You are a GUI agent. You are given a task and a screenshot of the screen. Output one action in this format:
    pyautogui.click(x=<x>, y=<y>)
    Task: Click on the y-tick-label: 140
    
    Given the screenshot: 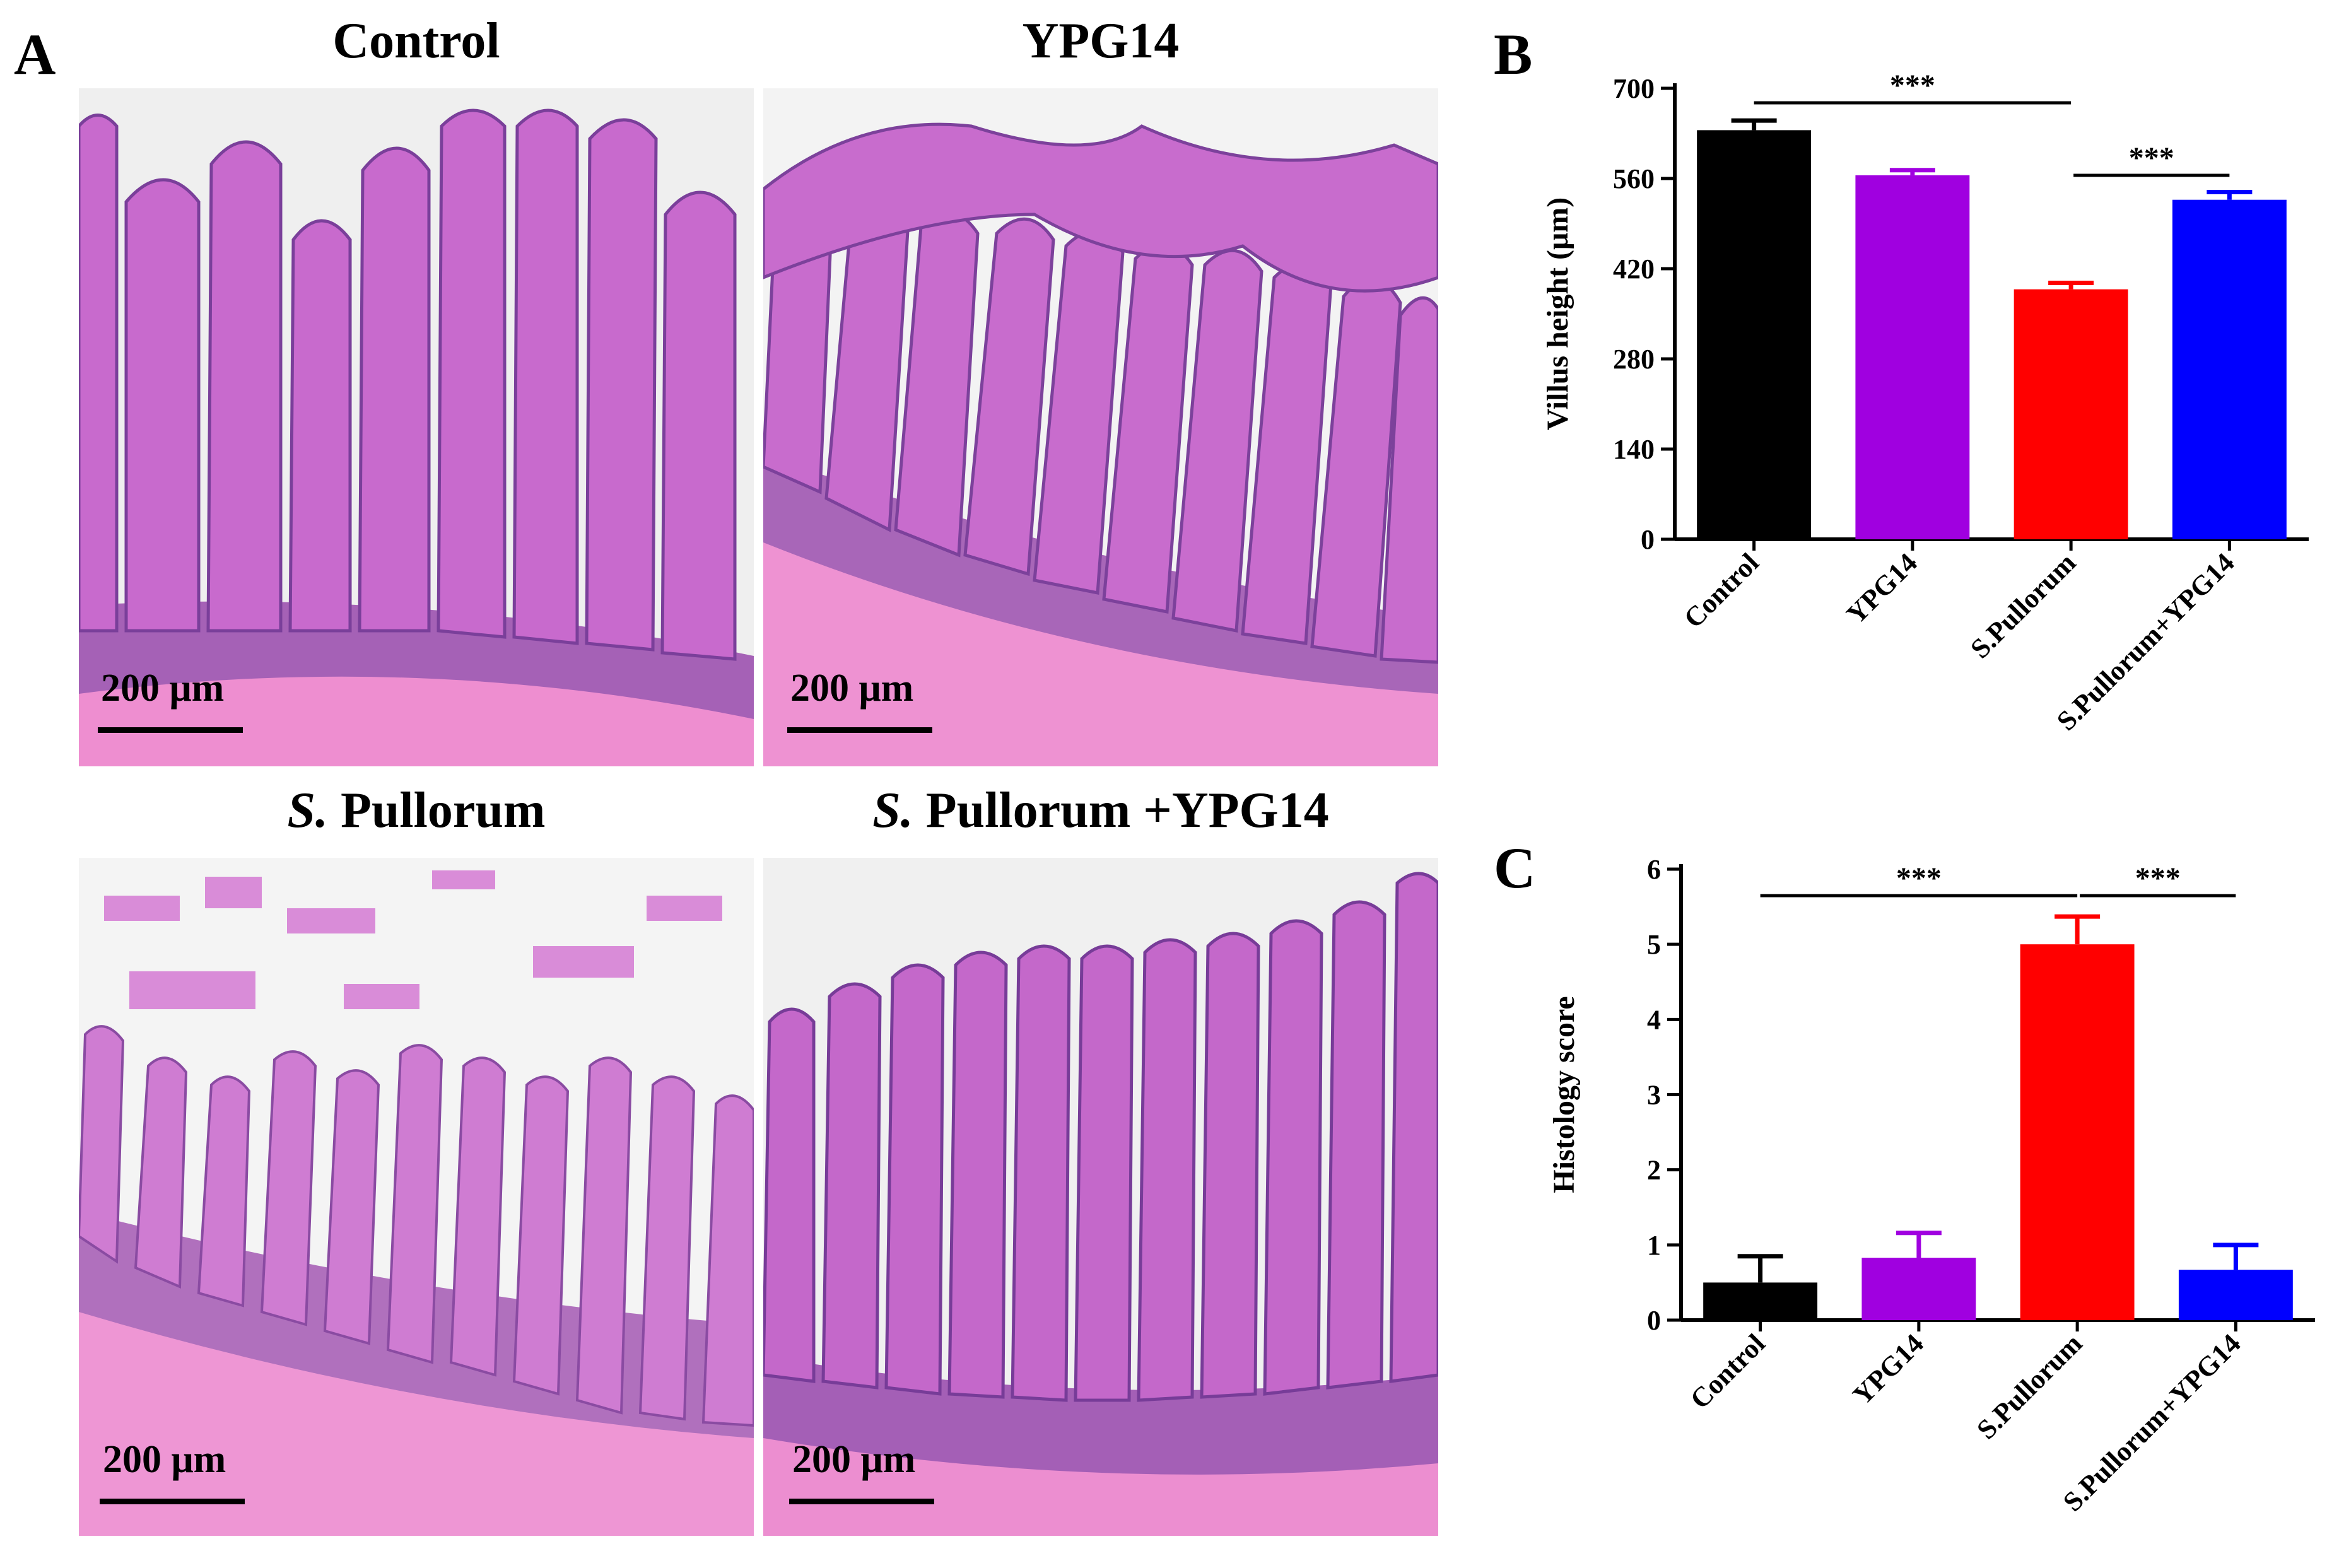 What is the action you would take?
    pyautogui.click(x=1634, y=450)
    